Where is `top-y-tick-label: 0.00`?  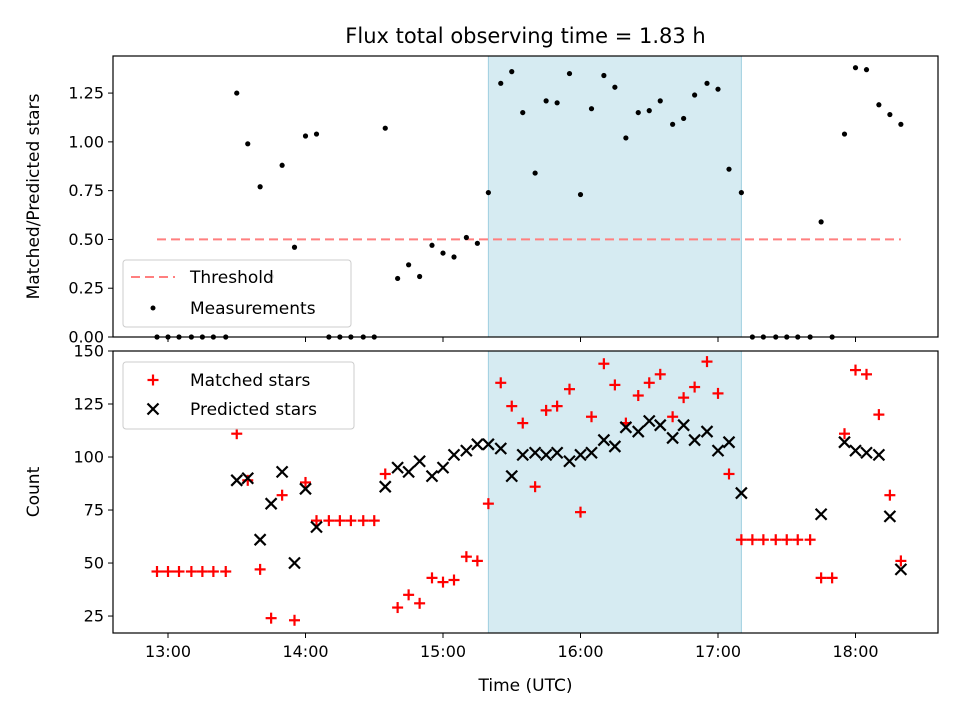 top-y-tick-label: 0.00 is located at coordinates (86, 337).